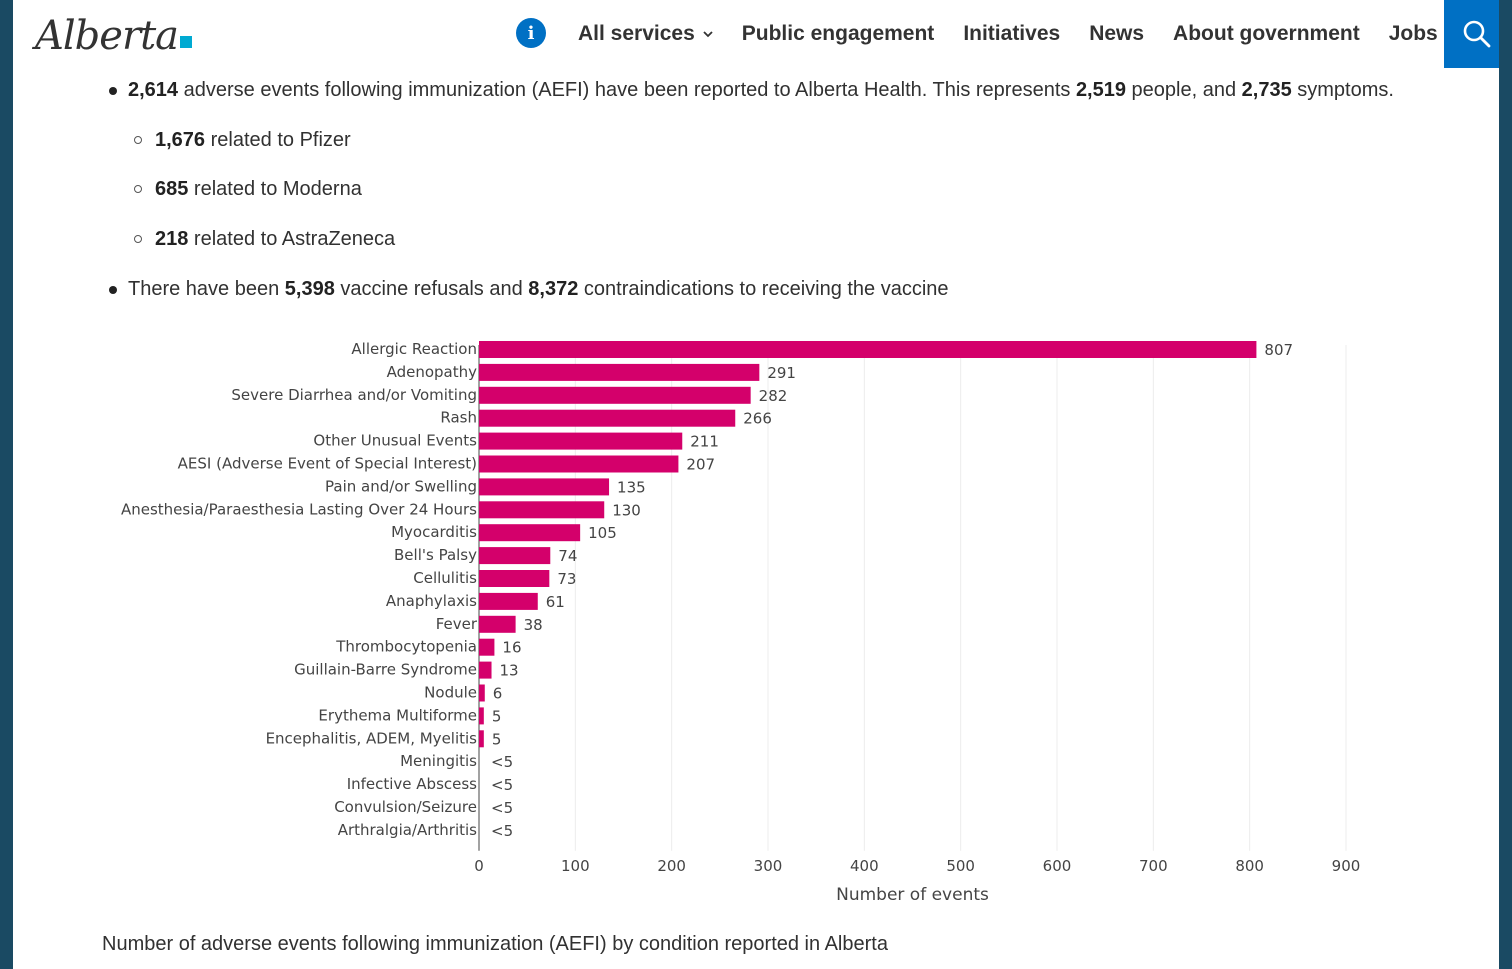 This screenshot has height=969, width=1512. I want to click on data-label: 6, so click(498, 694).